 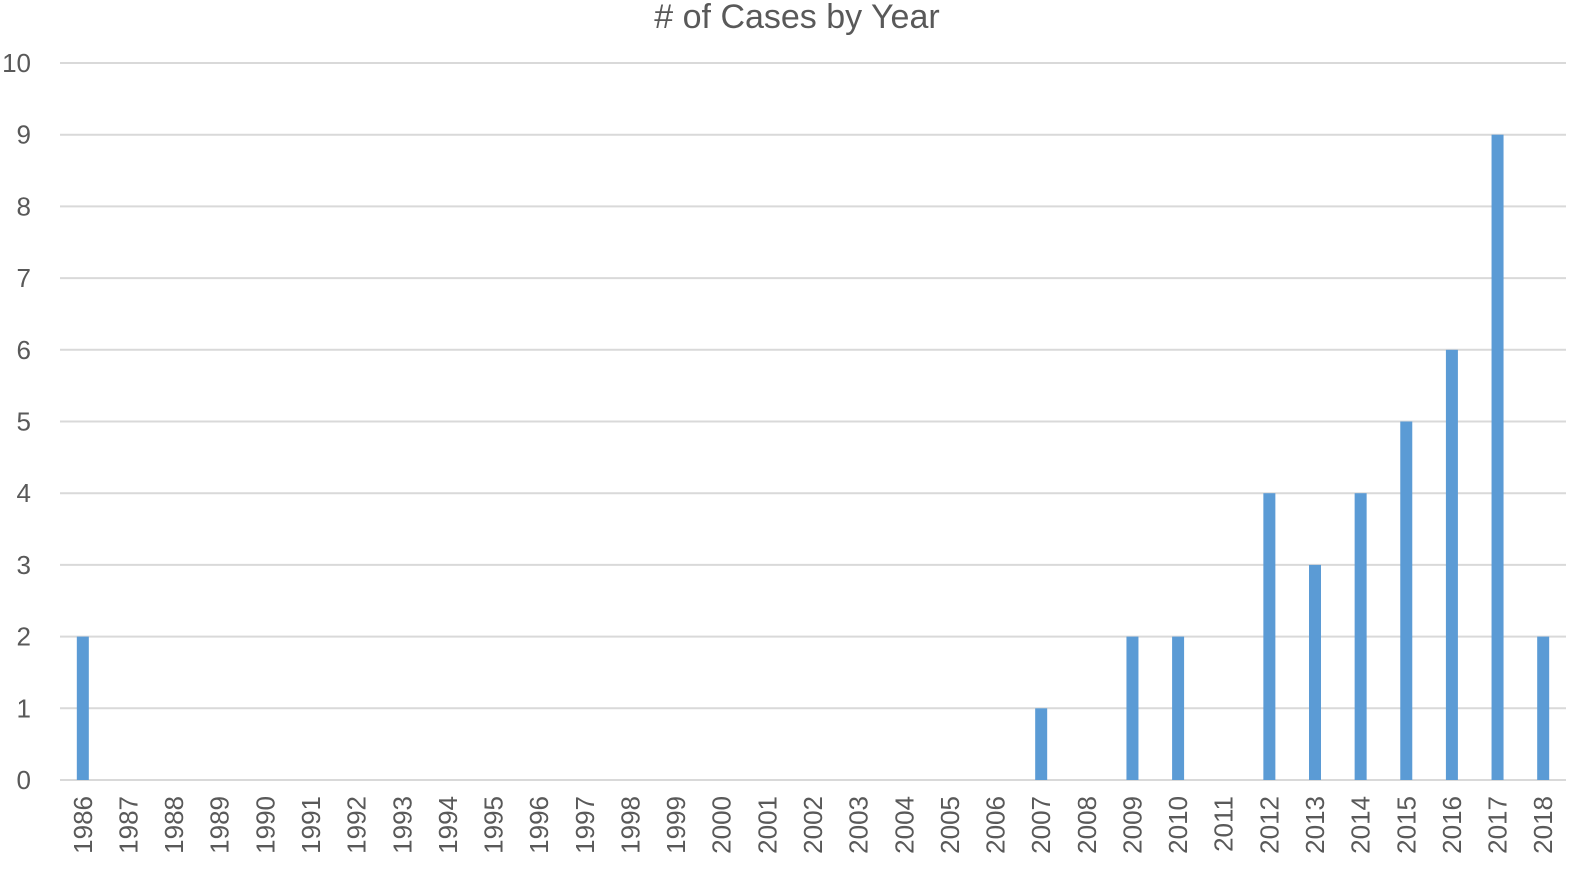 I want to click on x-tick-label: 2006, so click(x=996, y=825).